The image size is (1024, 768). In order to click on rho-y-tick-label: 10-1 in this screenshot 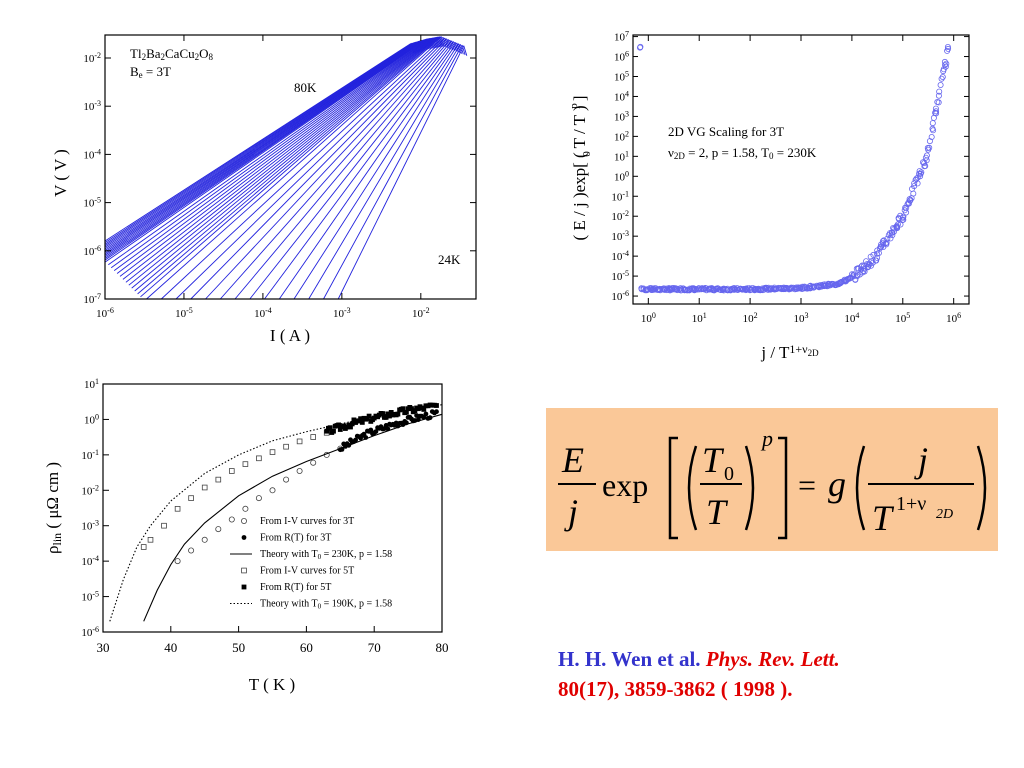, I will do `click(90, 455)`.